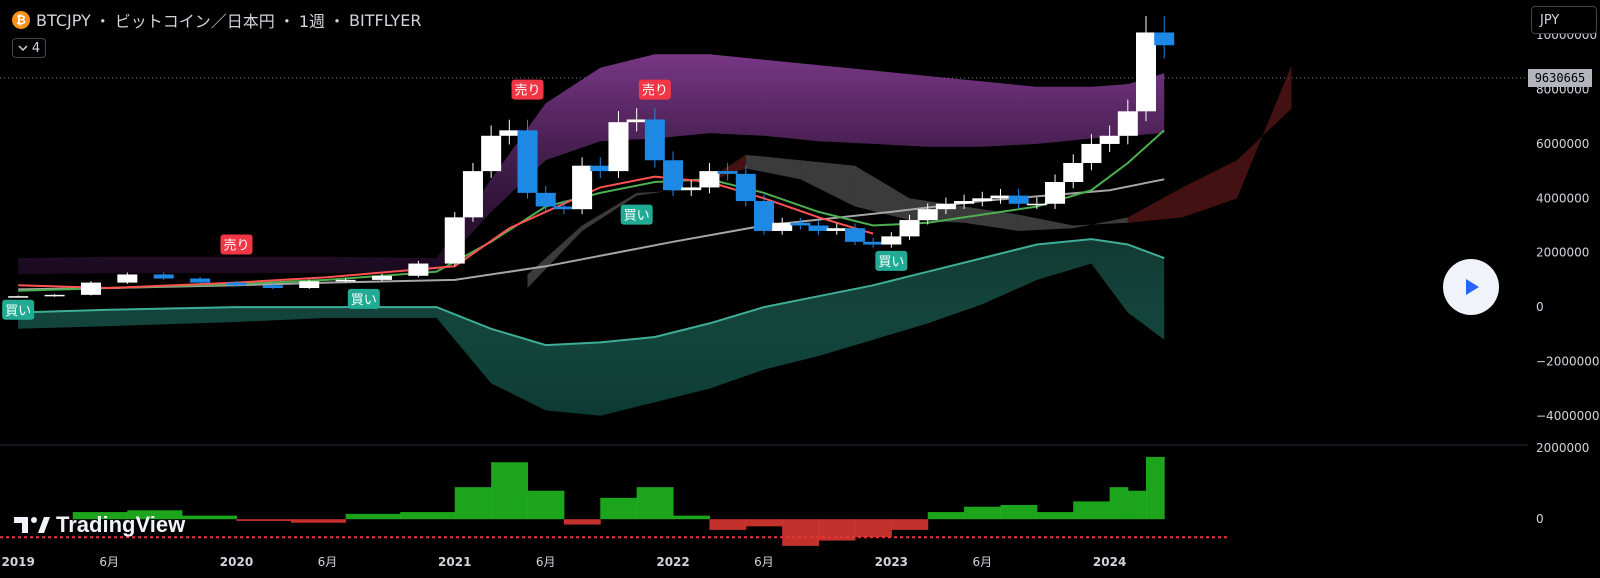  What do you see at coordinates (672, 562) in the screenshot?
I see `x-tick-label: 2022` at bounding box center [672, 562].